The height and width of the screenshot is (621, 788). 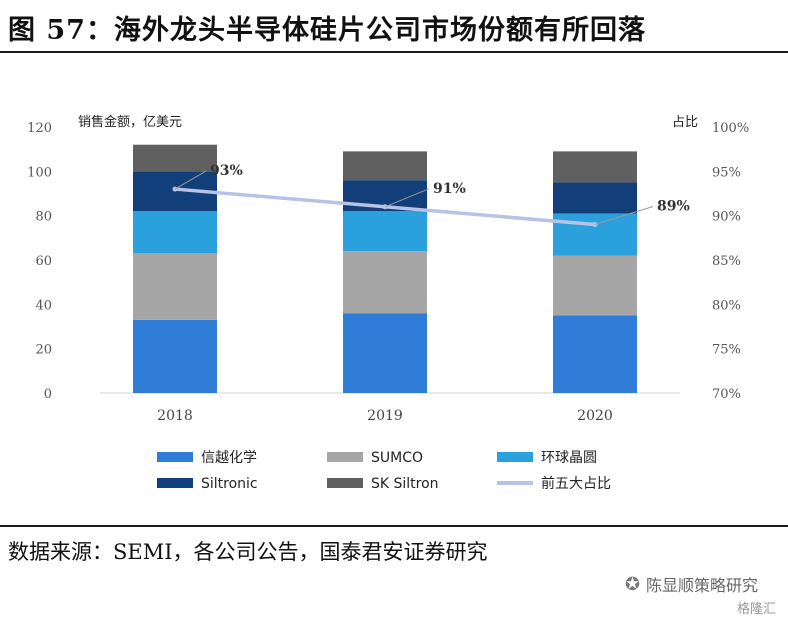 I want to click on legend-label: 环球晶圆, so click(x=569, y=458).